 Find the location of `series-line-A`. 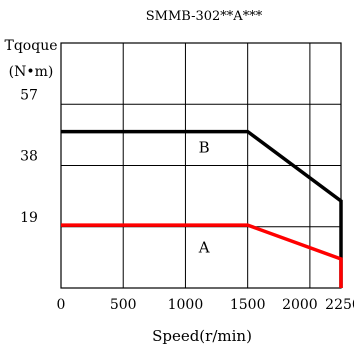

series-line-A is located at coordinates (202, 255).